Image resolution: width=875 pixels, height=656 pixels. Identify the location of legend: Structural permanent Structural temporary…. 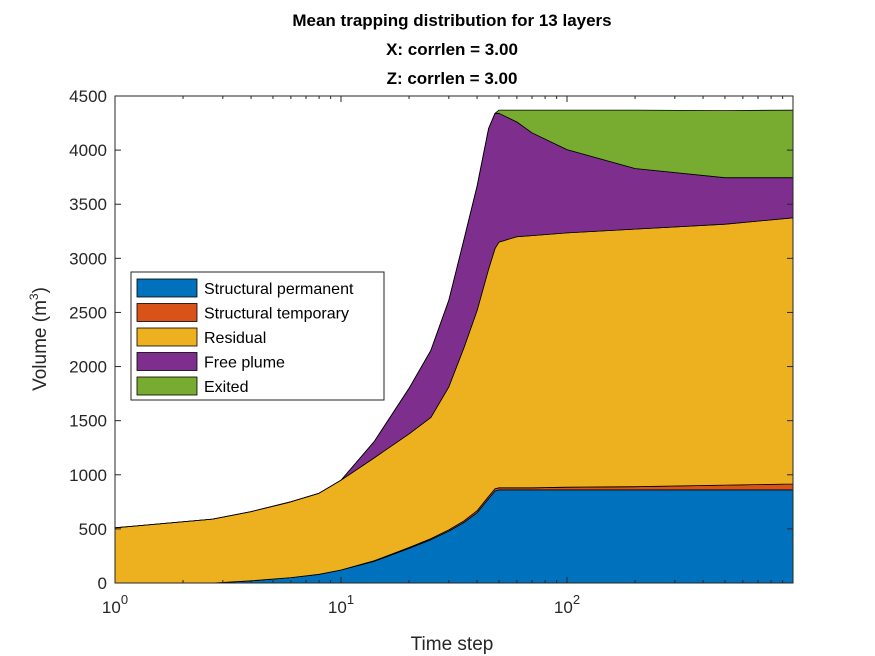
(257, 336).